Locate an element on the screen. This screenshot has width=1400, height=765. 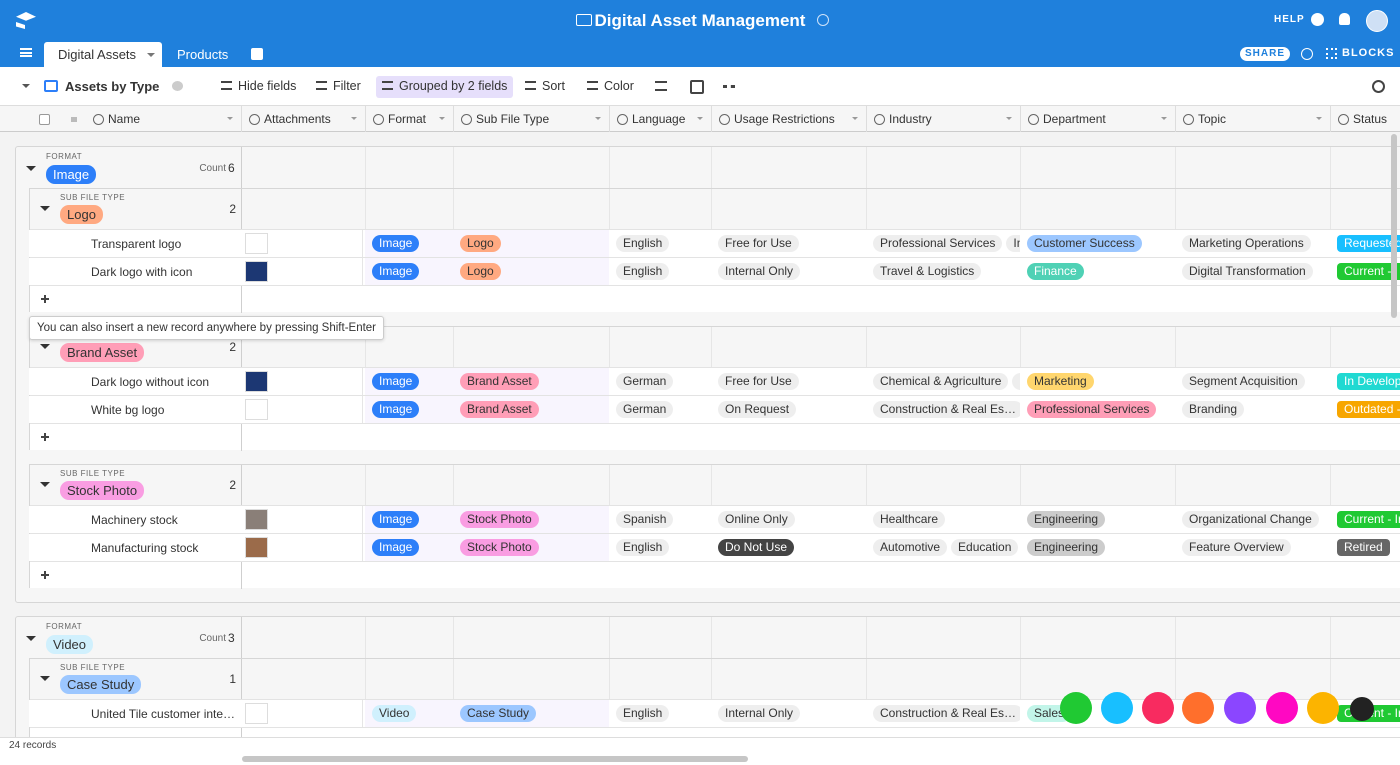
cell: Automotive Education is located at coordinates (943, 547).